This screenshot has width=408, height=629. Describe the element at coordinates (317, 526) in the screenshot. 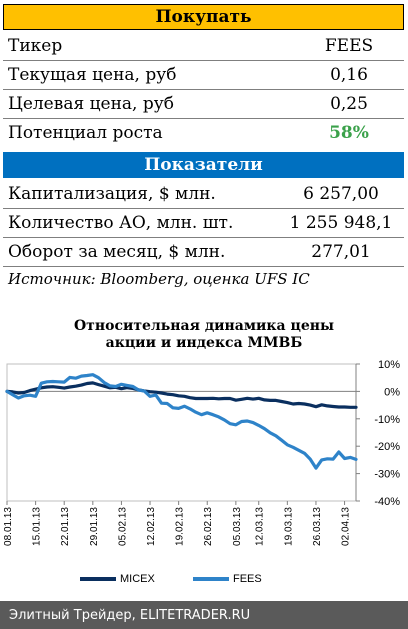

I see `x-tick-label: 26.03.13` at that location.